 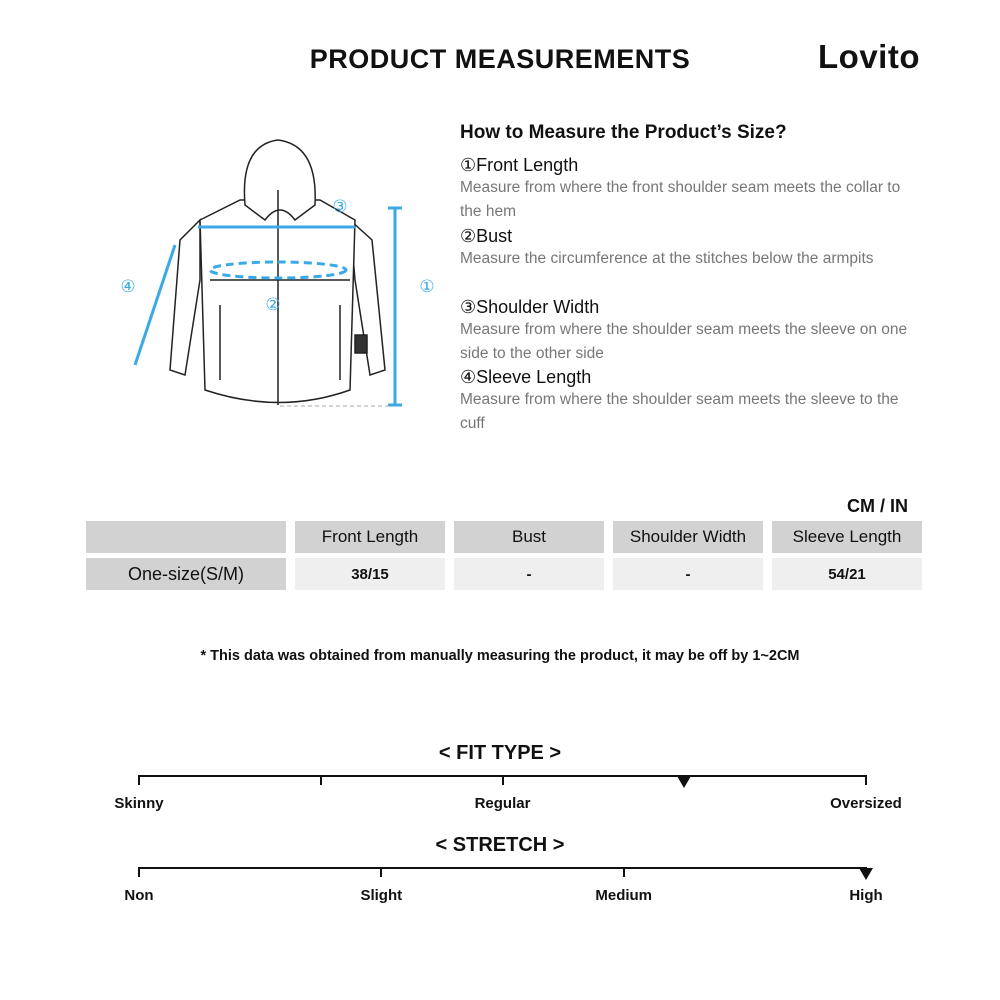 I want to click on unit-label: CM / IN, so click(x=877, y=506).